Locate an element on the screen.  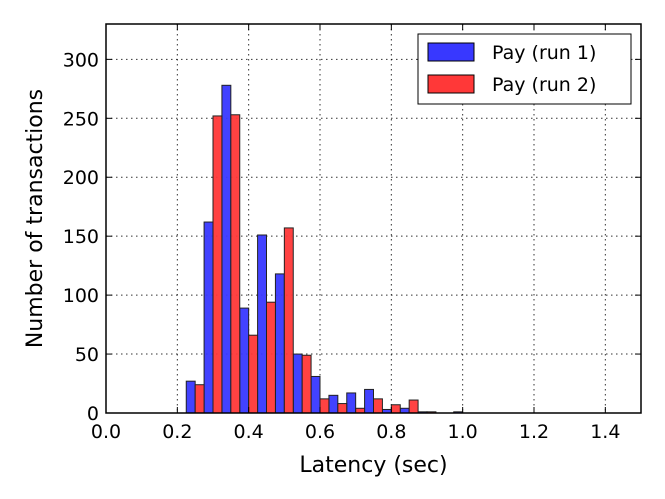
y-tick-label: 100 is located at coordinates (81, 296).